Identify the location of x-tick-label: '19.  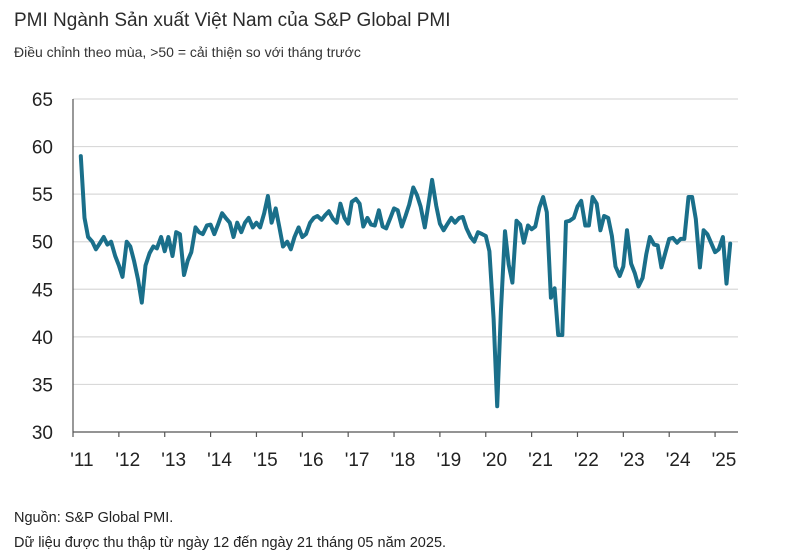
(448, 460).